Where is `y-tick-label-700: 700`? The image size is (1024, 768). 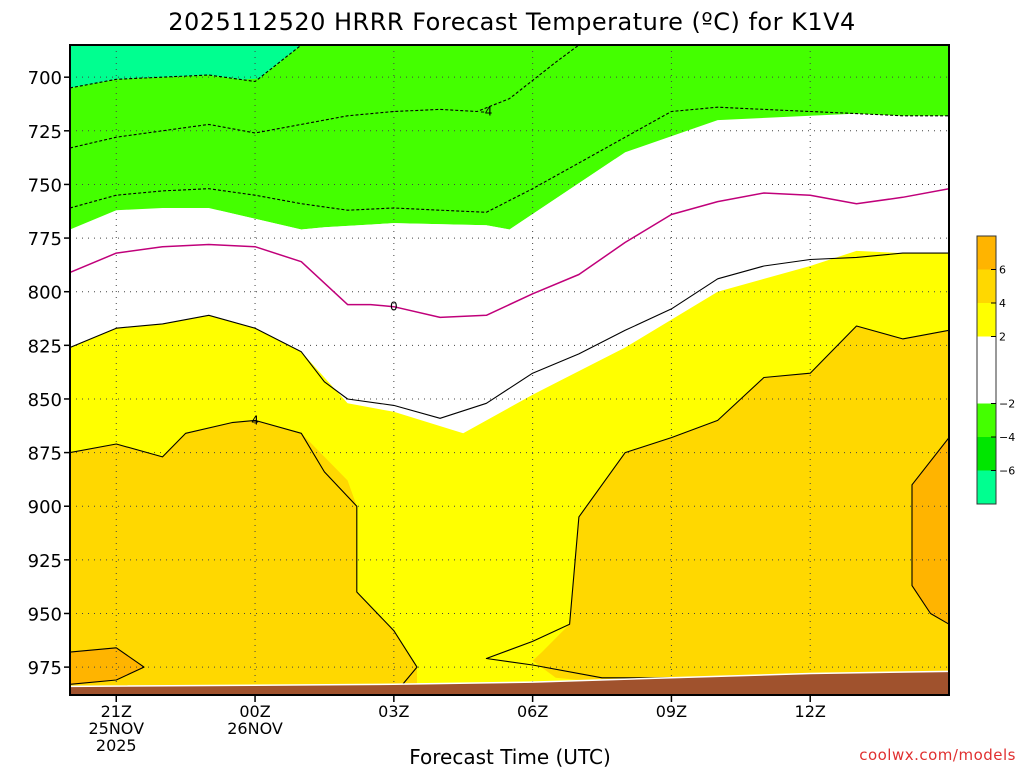 y-tick-label-700: 700 is located at coordinates (45, 78).